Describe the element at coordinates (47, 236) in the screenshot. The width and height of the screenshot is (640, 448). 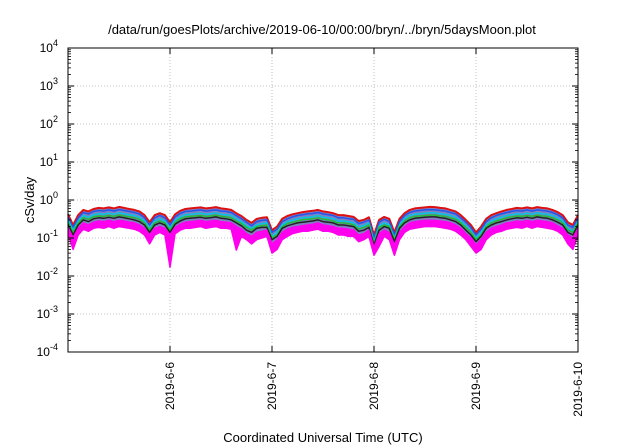
I see `y-tick-label: 10⁻¹` at that location.